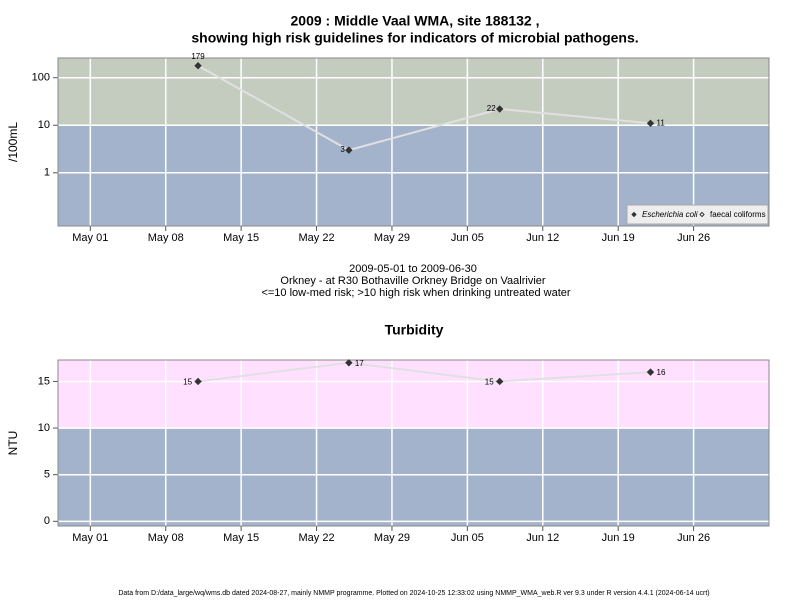 This screenshot has height=600, width=800. I want to click on legend-box, so click(697, 214).